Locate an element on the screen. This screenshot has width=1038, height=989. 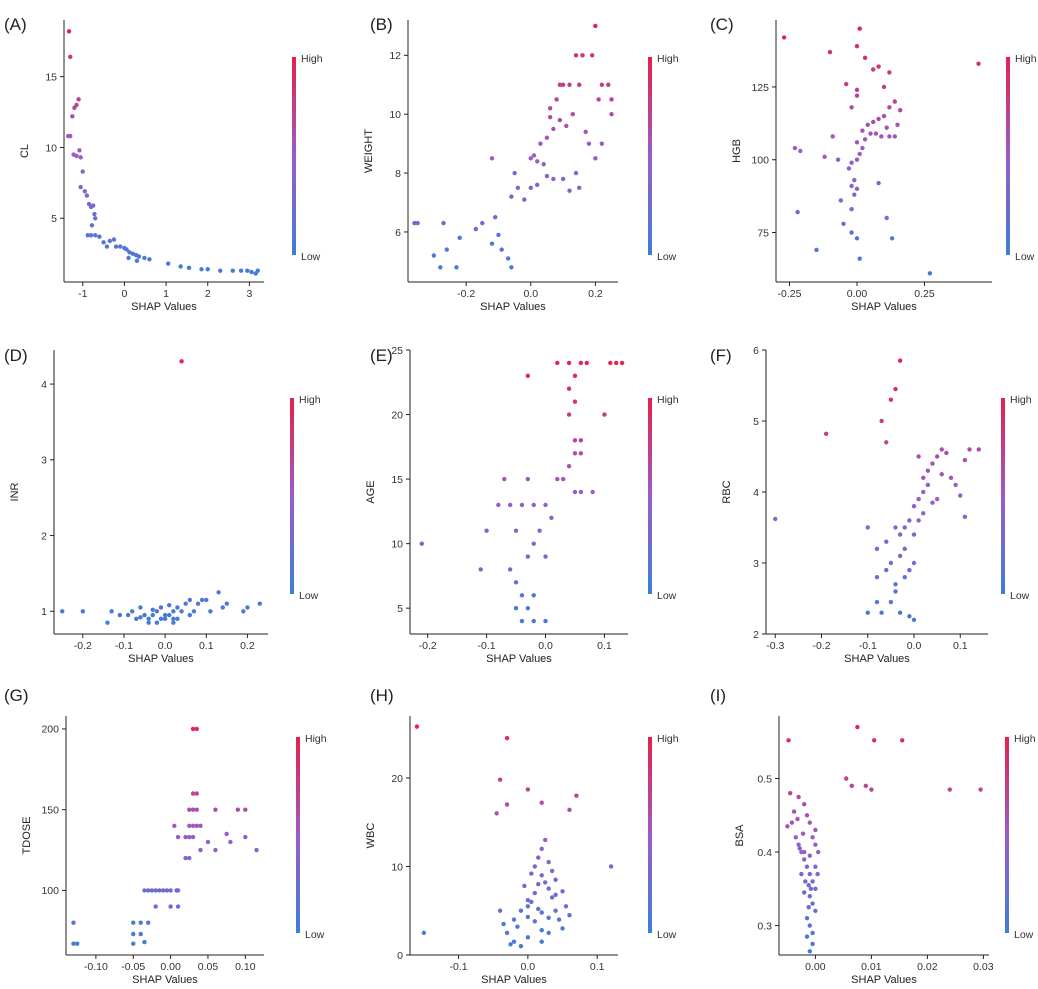
x-tick-label: 0.0 is located at coordinates (914, 646).